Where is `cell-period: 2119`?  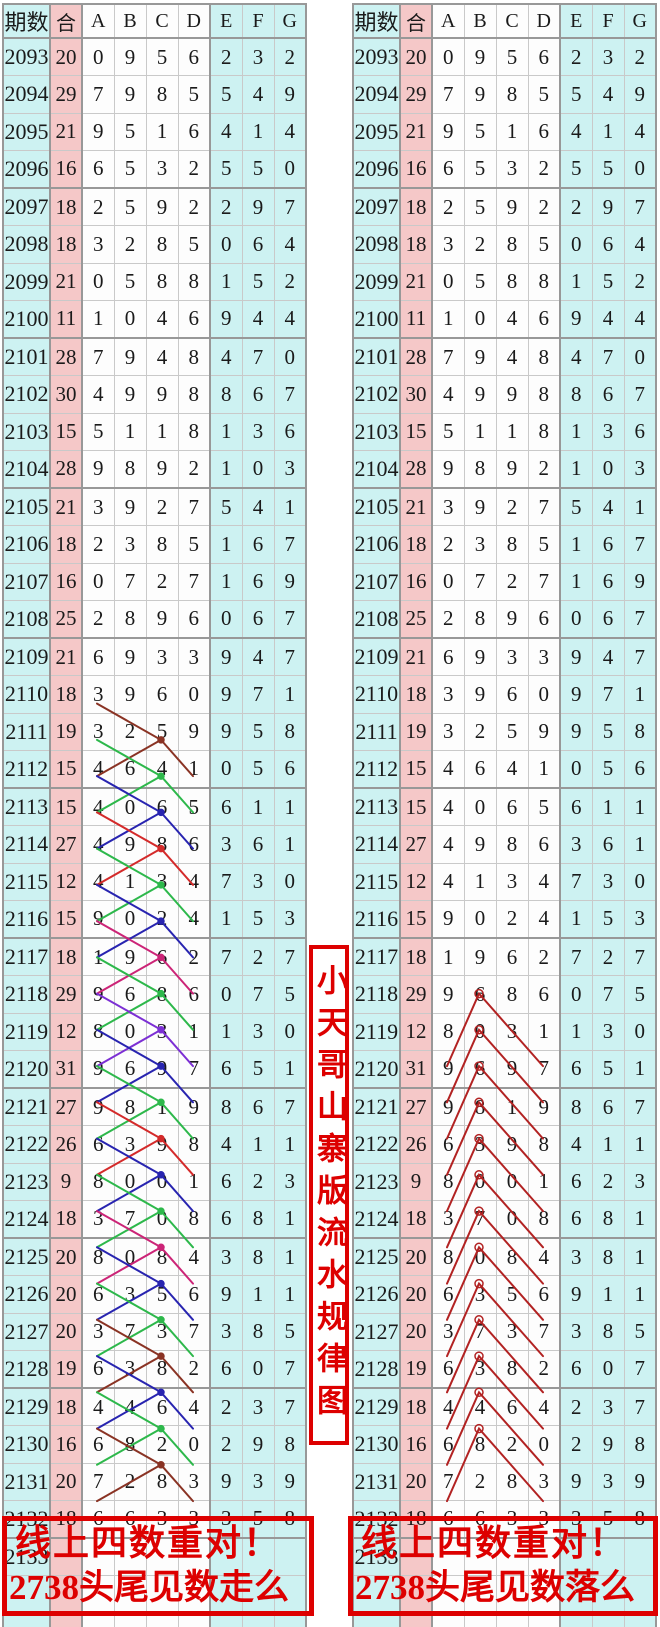
cell-period: 2119 is located at coordinates (376, 1031).